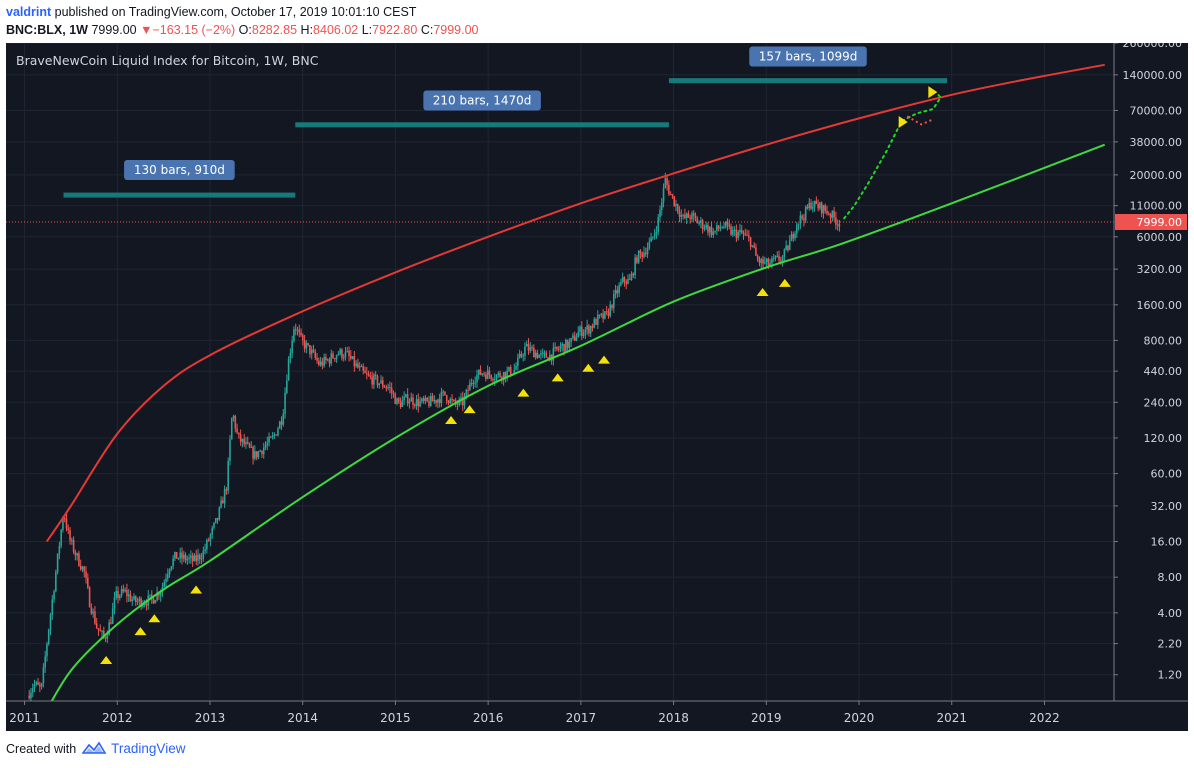 This screenshot has width=1194, height=768. What do you see at coordinates (1160, 269) in the screenshot?
I see `price-tick-label: 3200.00` at bounding box center [1160, 269].